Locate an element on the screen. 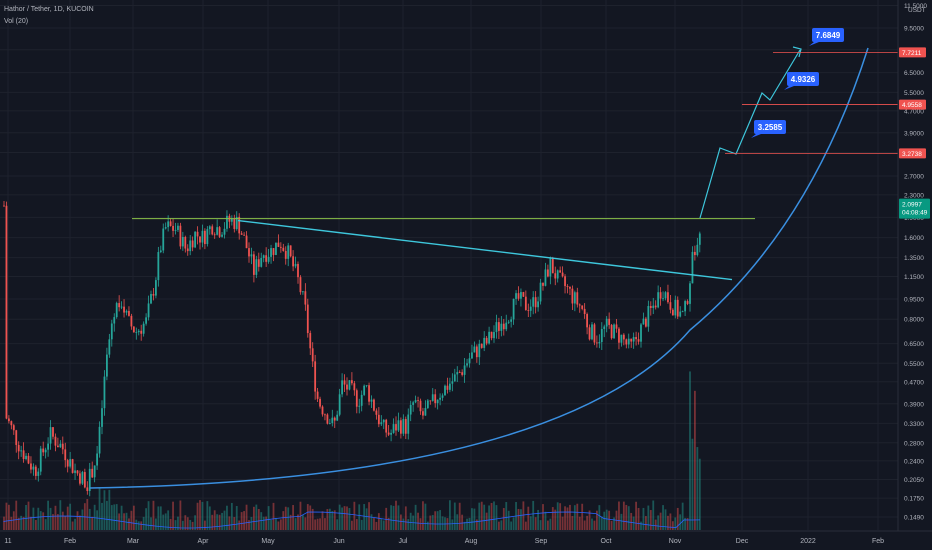 The height and width of the screenshot is (550, 932). last-price-text: 2.0997 is located at coordinates (912, 205).